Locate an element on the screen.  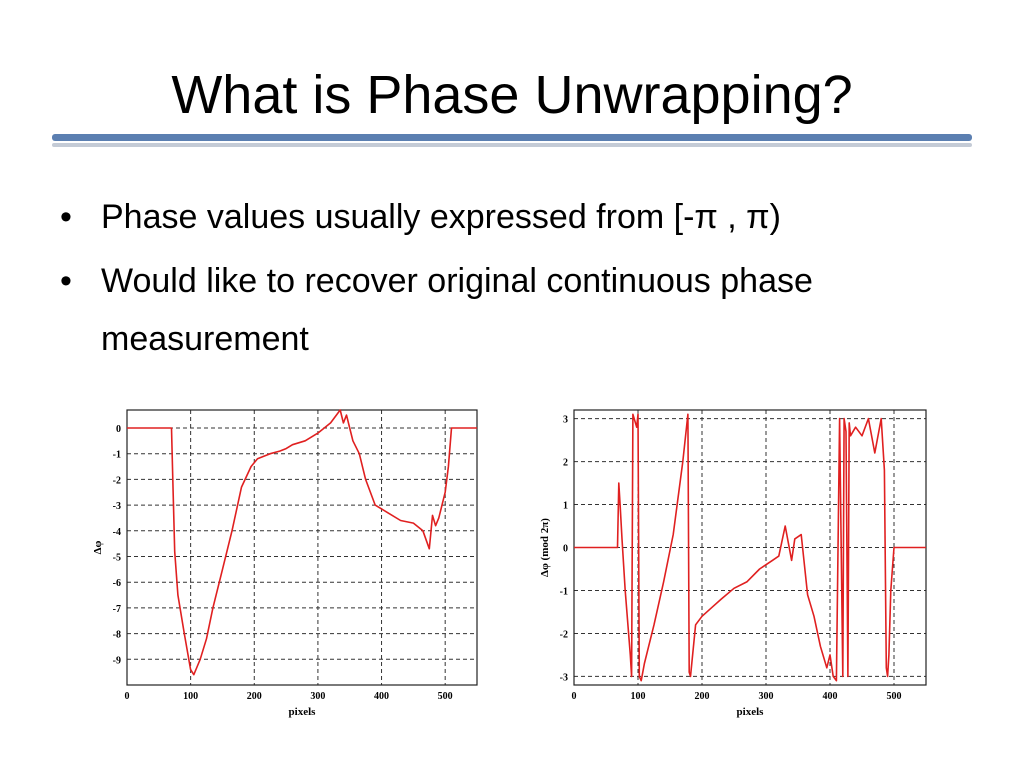
y-tick-label: 2 is located at coordinates (565, 463).